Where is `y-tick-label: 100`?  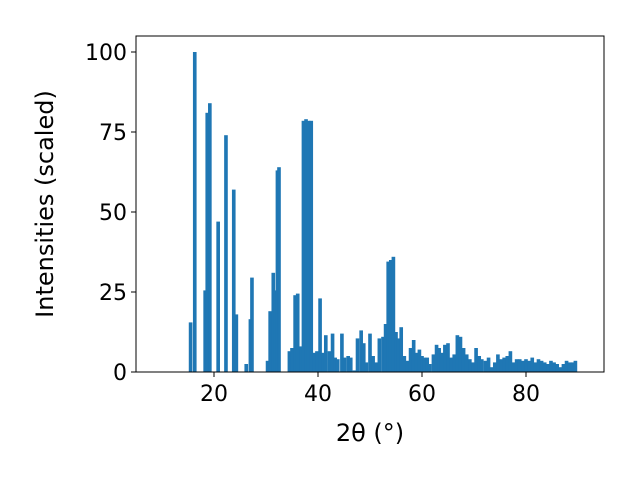
y-tick-label: 100 is located at coordinates (106, 53).